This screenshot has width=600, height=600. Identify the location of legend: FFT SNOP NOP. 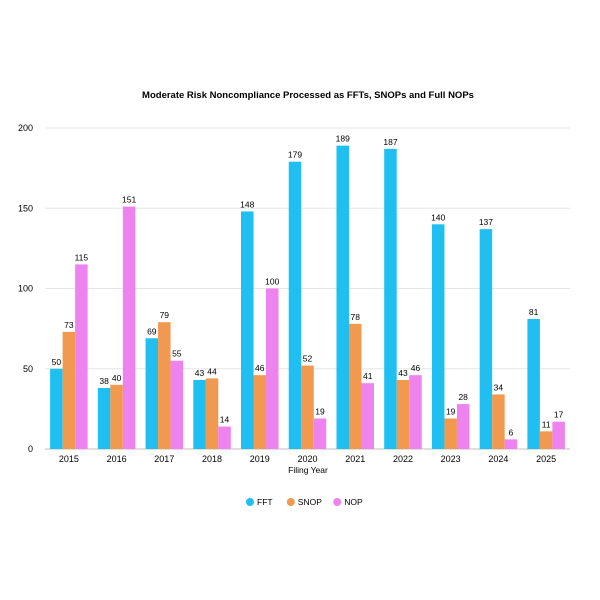
(304, 502).